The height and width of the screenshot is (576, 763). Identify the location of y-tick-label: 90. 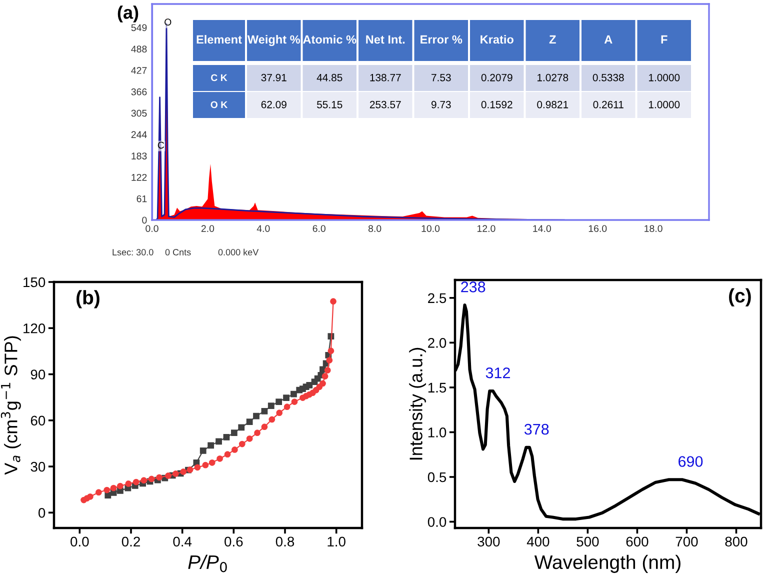
(38, 375).